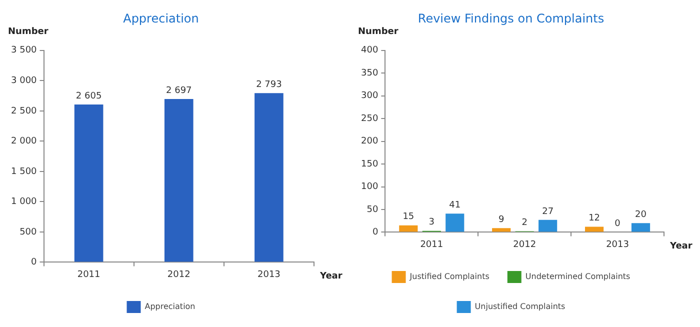 Image resolution: width=700 pixels, height=327 pixels. I want to click on data-label: 3, so click(431, 223).